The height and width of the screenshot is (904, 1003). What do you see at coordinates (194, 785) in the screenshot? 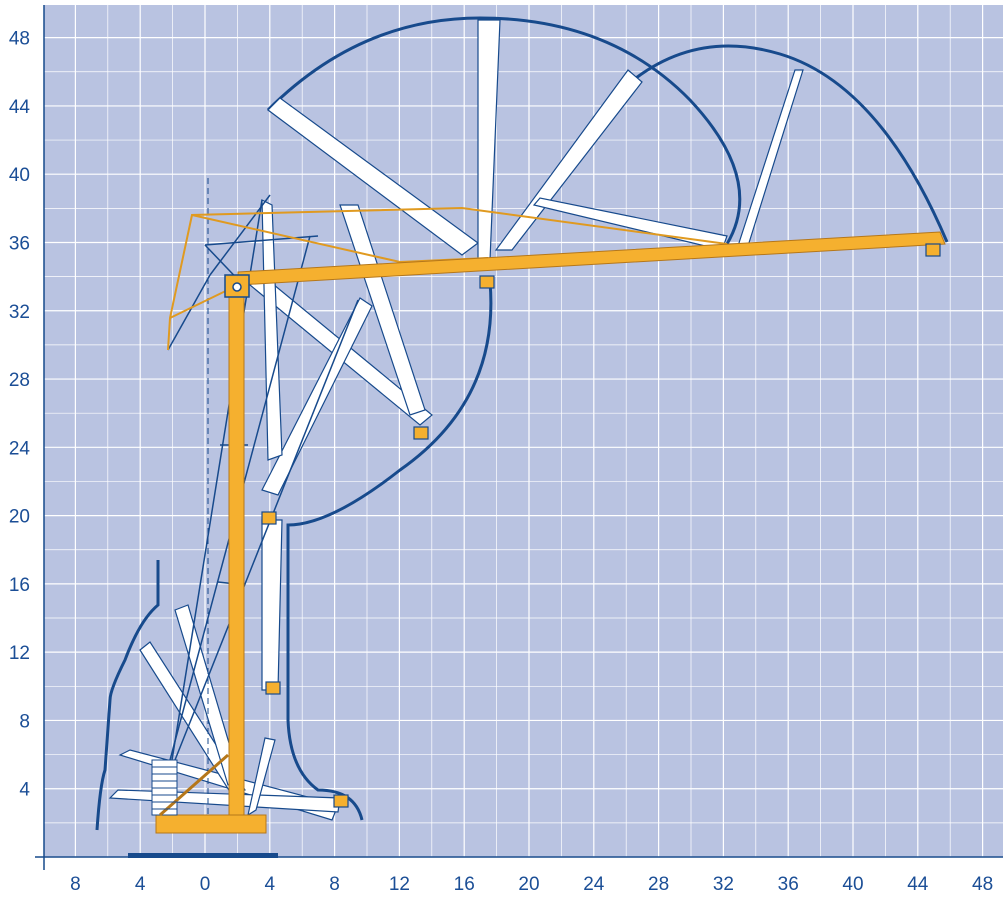
I see `counterweight-strut` at bounding box center [194, 785].